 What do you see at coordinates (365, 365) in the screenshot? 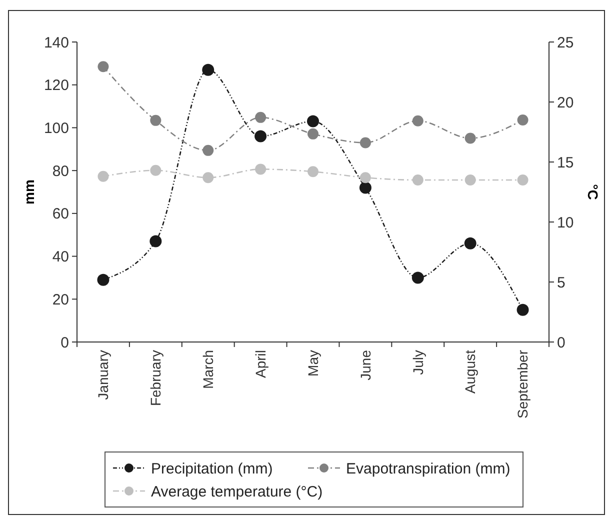
I see `x-tick-label: June` at bounding box center [365, 365].